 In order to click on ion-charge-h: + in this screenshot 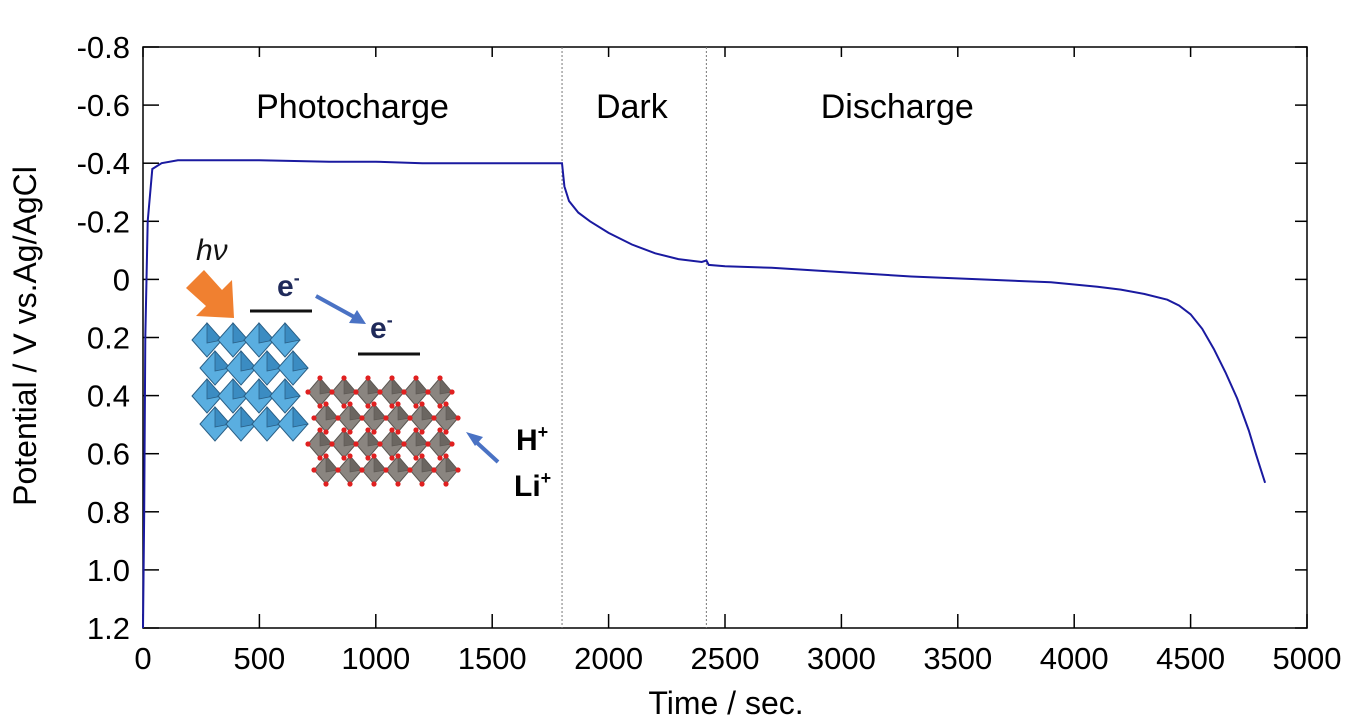, I will do `click(543, 432)`.